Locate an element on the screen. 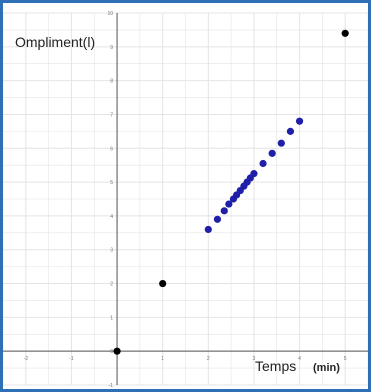  y-tick-label: 10 is located at coordinates (111, 14).